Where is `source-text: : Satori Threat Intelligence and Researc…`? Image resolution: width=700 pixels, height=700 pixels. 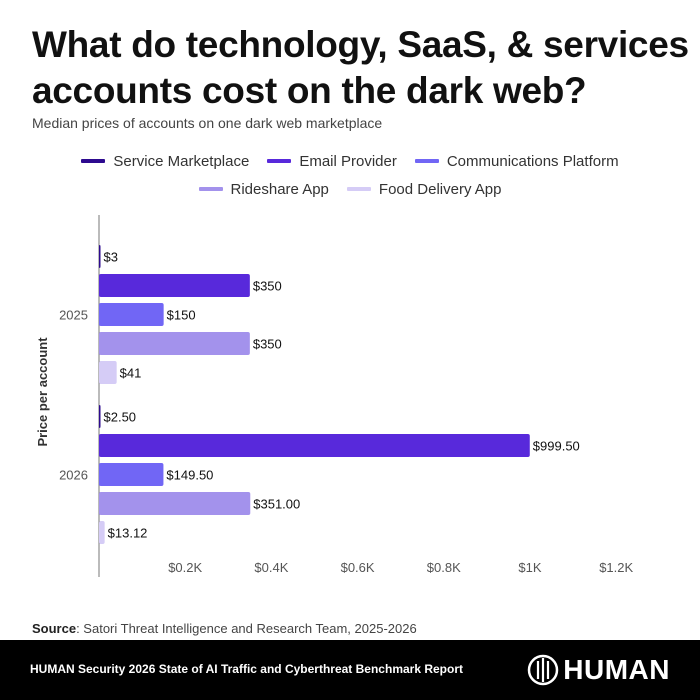 source-text: : Satori Threat Intelligence and Researc… is located at coordinates (246, 628).